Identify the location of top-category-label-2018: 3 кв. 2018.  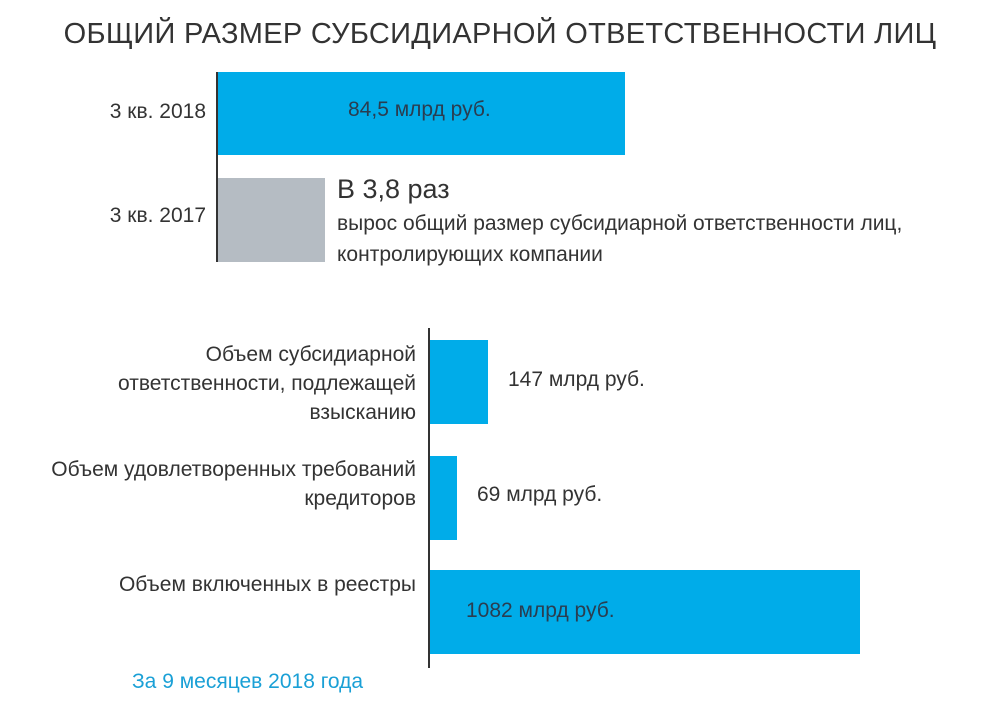
(157, 111).